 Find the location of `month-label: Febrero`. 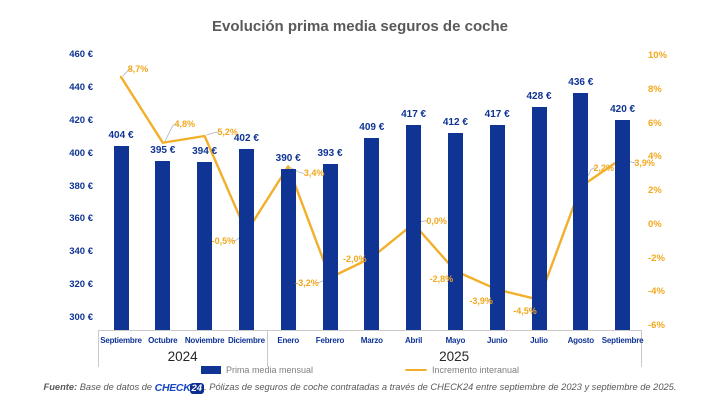

month-label: Febrero is located at coordinates (330, 340).